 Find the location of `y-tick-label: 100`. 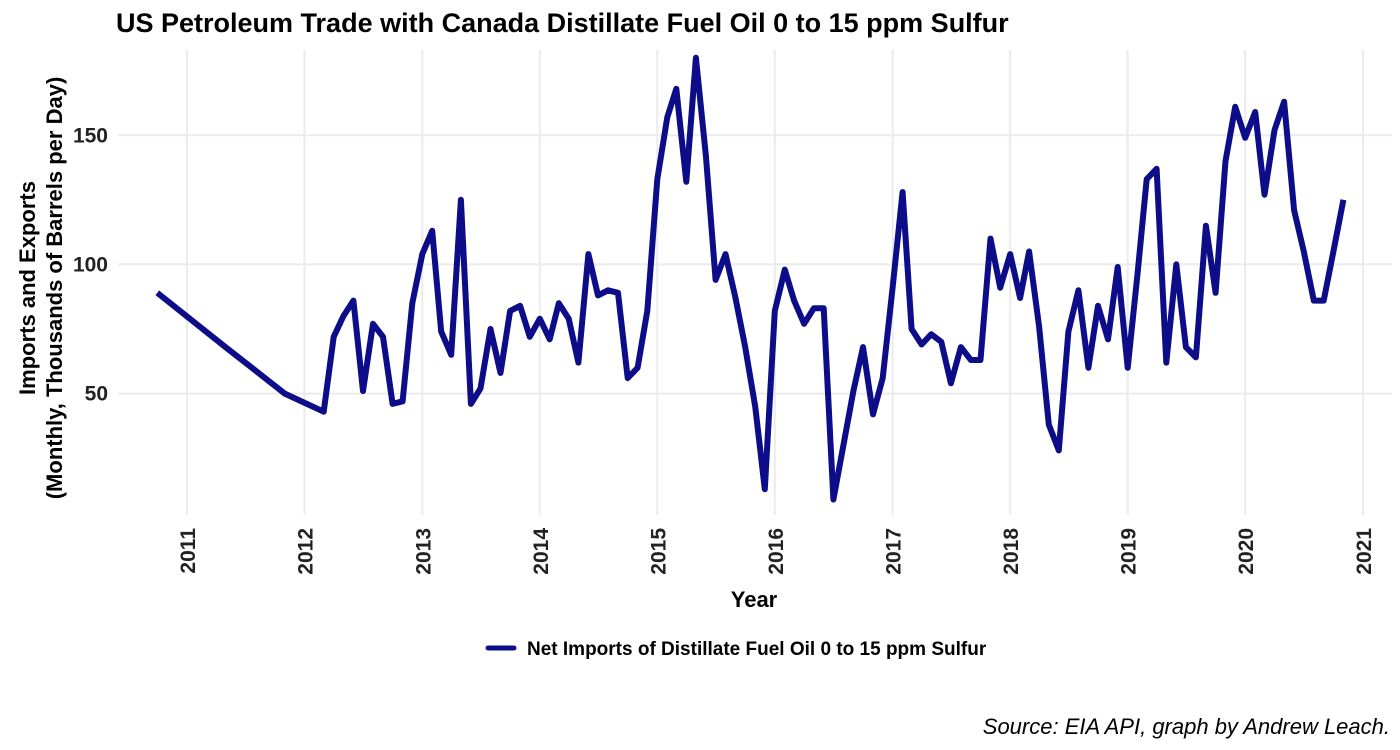

y-tick-label: 100 is located at coordinates (90, 264).